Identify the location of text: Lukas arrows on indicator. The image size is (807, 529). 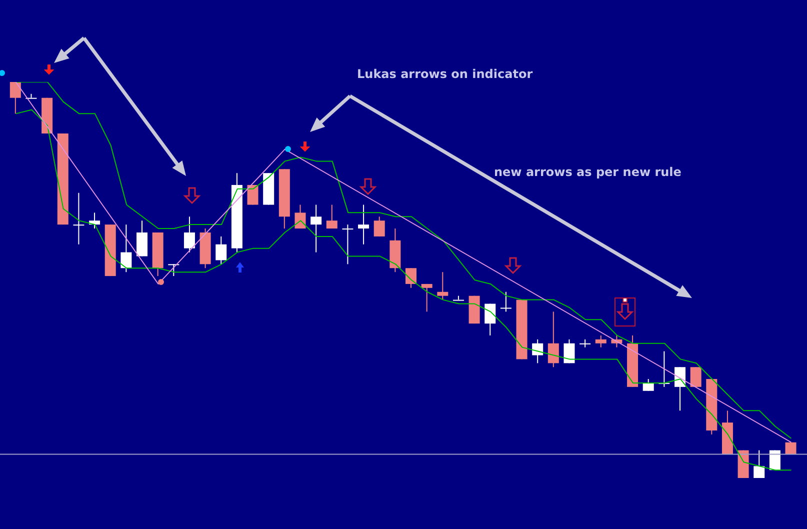
(445, 74).